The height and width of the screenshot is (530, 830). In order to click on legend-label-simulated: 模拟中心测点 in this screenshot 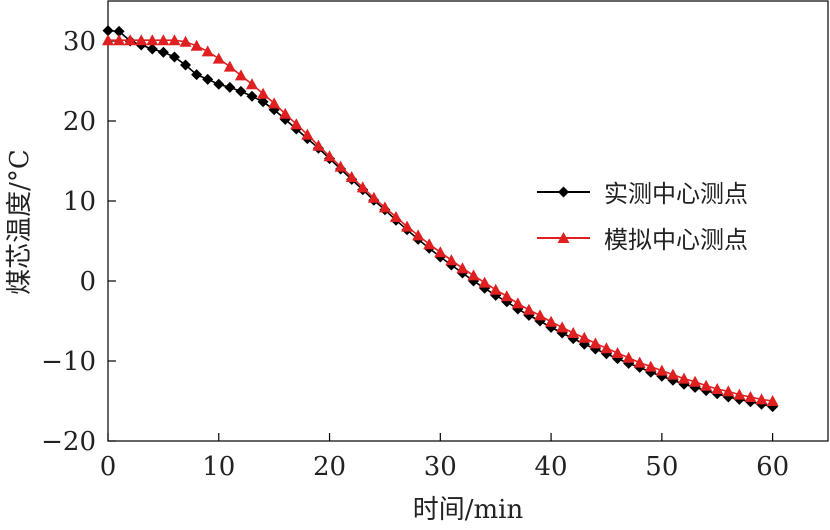, I will do `click(676, 240)`.